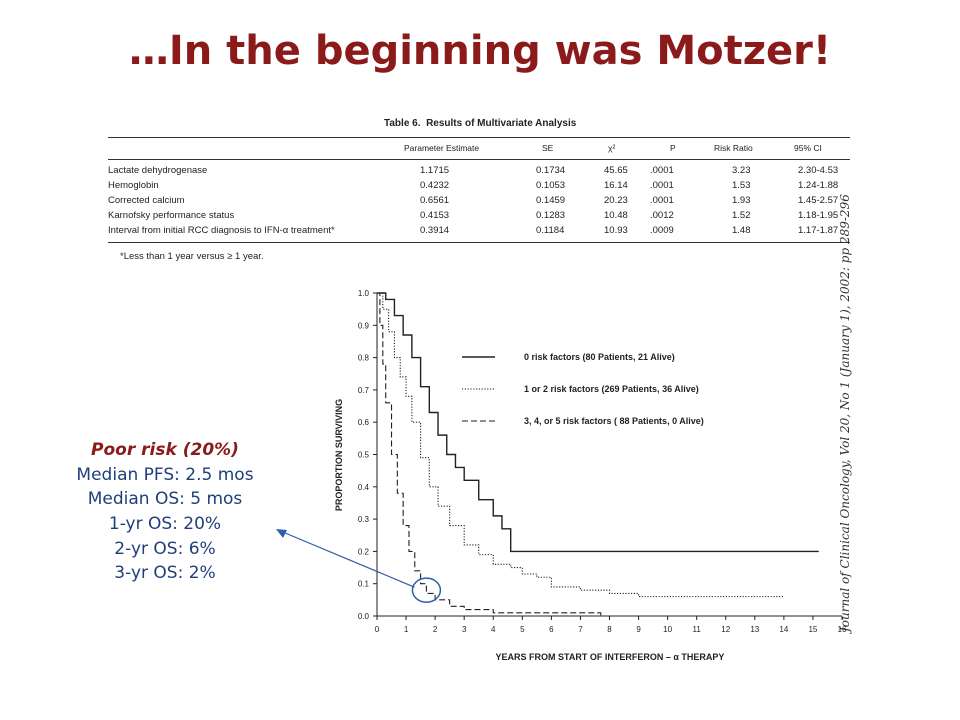 This screenshot has width=960, height=720. What do you see at coordinates (616, 185) in the screenshot?
I see `table-cell: 16.14` at bounding box center [616, 185].